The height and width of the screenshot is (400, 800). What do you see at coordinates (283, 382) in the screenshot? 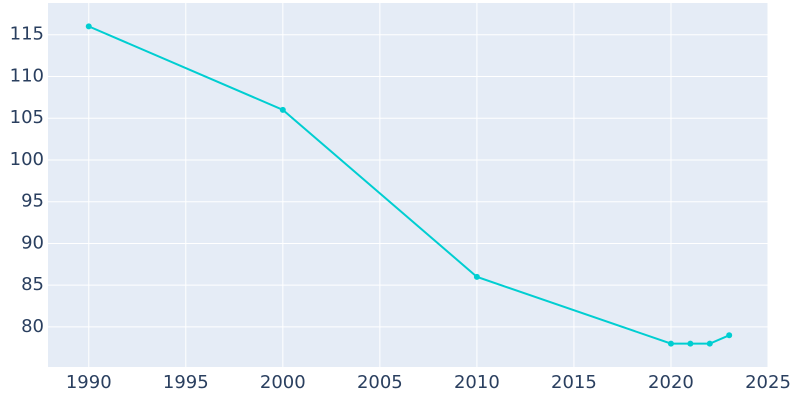
I see `x-tick-label: 2000` at bounding box center [283, 382].